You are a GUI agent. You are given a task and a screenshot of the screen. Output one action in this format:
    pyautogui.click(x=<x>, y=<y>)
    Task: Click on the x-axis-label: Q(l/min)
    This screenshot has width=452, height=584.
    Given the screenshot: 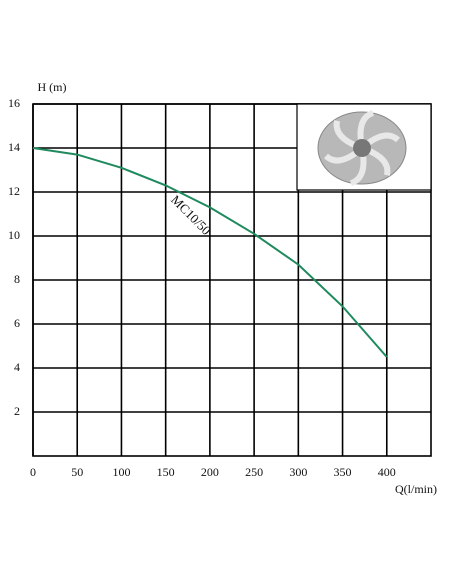 What is the action you would take?
    pyautogui.click(x=416, y=489)
    